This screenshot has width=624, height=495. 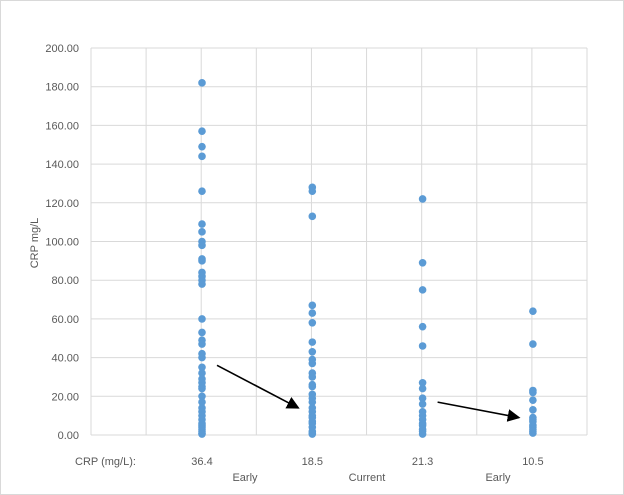 What do you see at coordinates (201, 462) in the screenshot?
I see `mean-label: 36.4` at bounding box center [201, 462].